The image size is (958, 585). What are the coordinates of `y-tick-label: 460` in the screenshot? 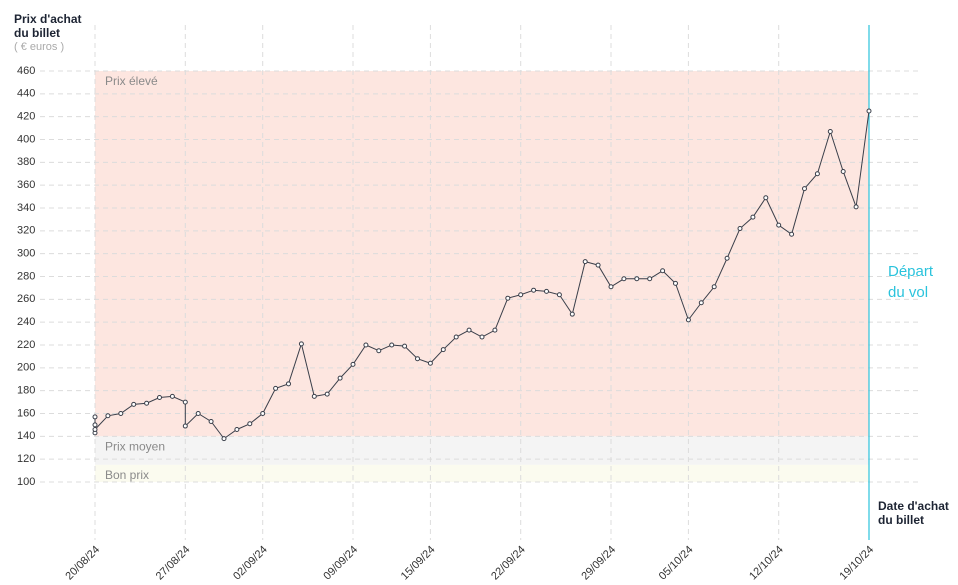 It's located at (26, 71).